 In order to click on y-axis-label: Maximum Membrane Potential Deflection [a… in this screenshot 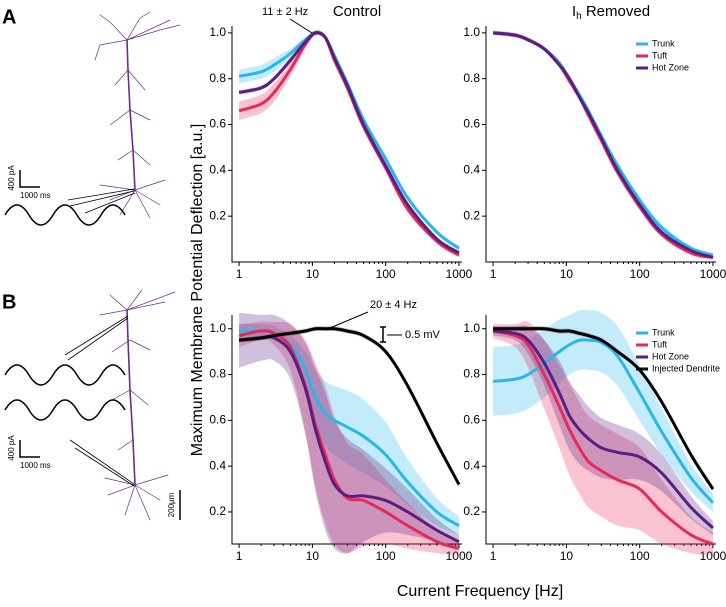, I will do `click(197, 290)`.